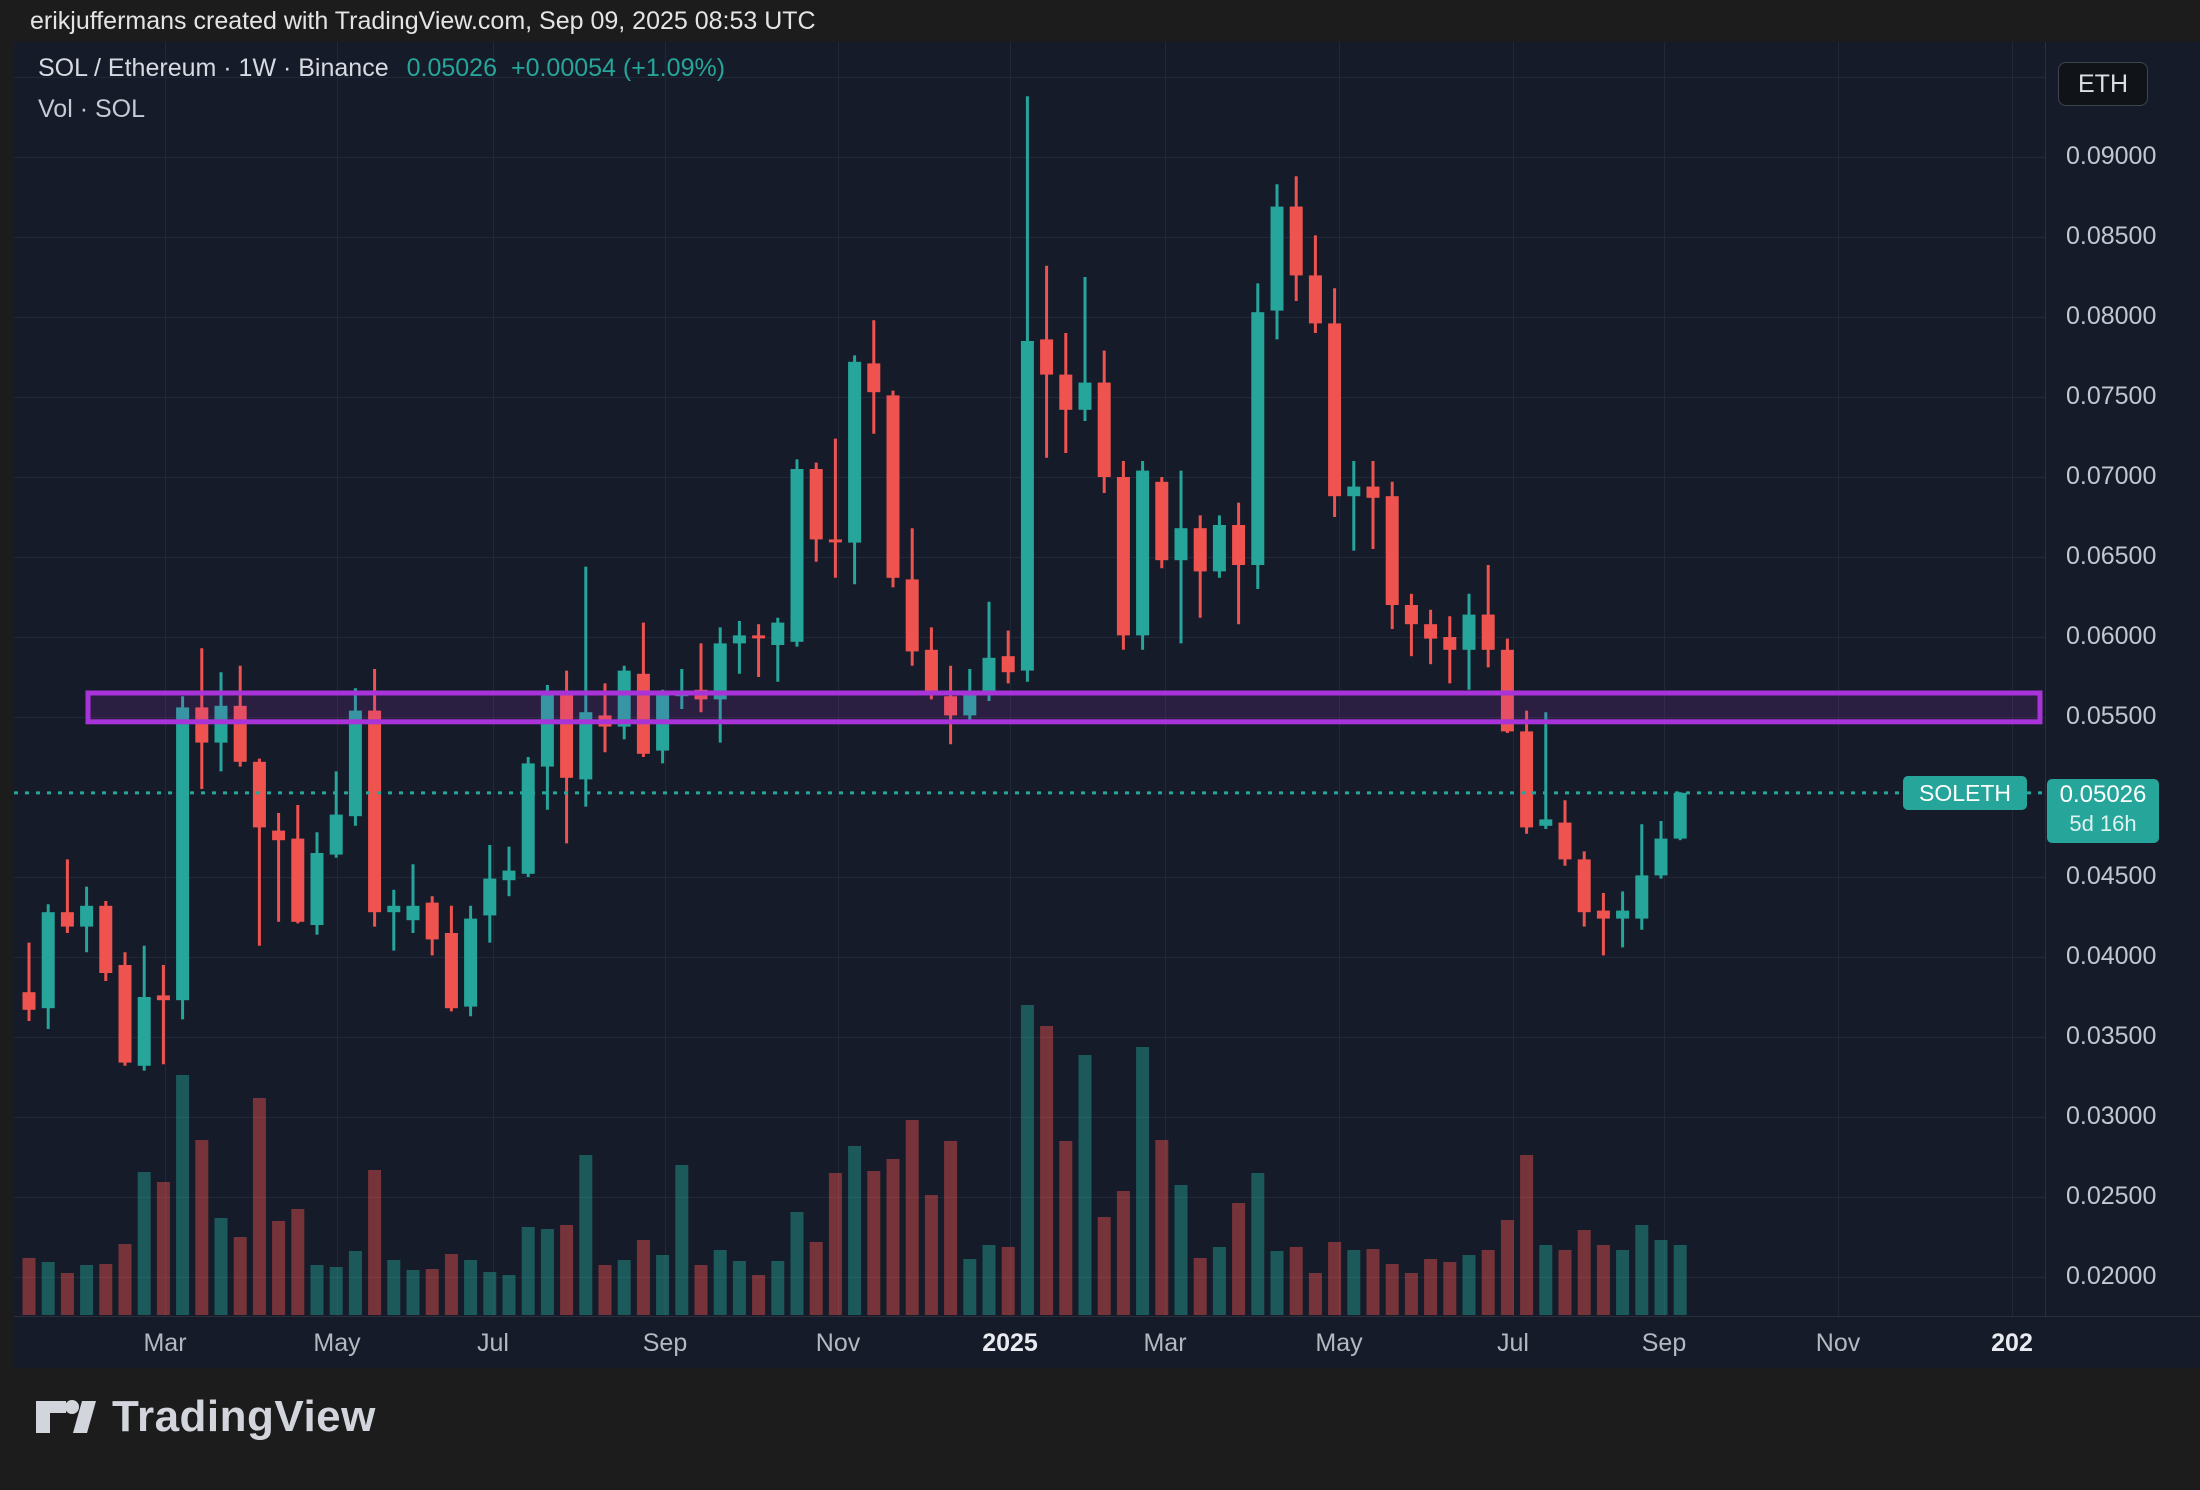  Describe the element at coordinates (1664, 1343) in the screenshot. I see `time-tick-label: Sep` at that location.